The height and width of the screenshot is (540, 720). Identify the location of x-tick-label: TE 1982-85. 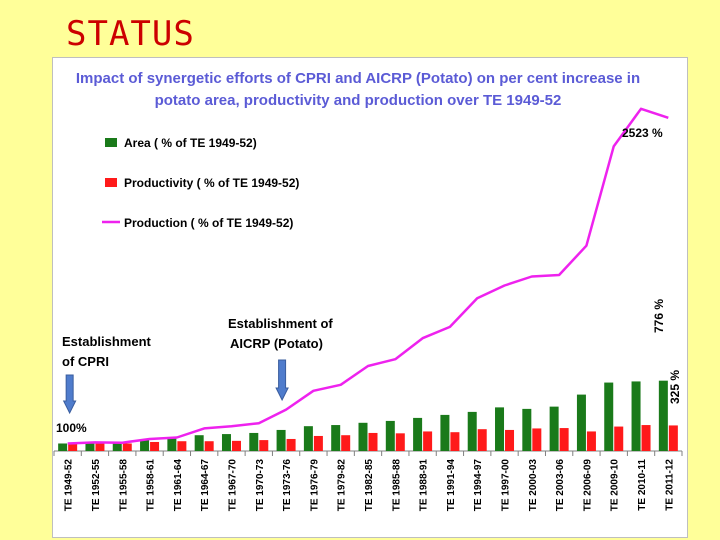
(369, 485).